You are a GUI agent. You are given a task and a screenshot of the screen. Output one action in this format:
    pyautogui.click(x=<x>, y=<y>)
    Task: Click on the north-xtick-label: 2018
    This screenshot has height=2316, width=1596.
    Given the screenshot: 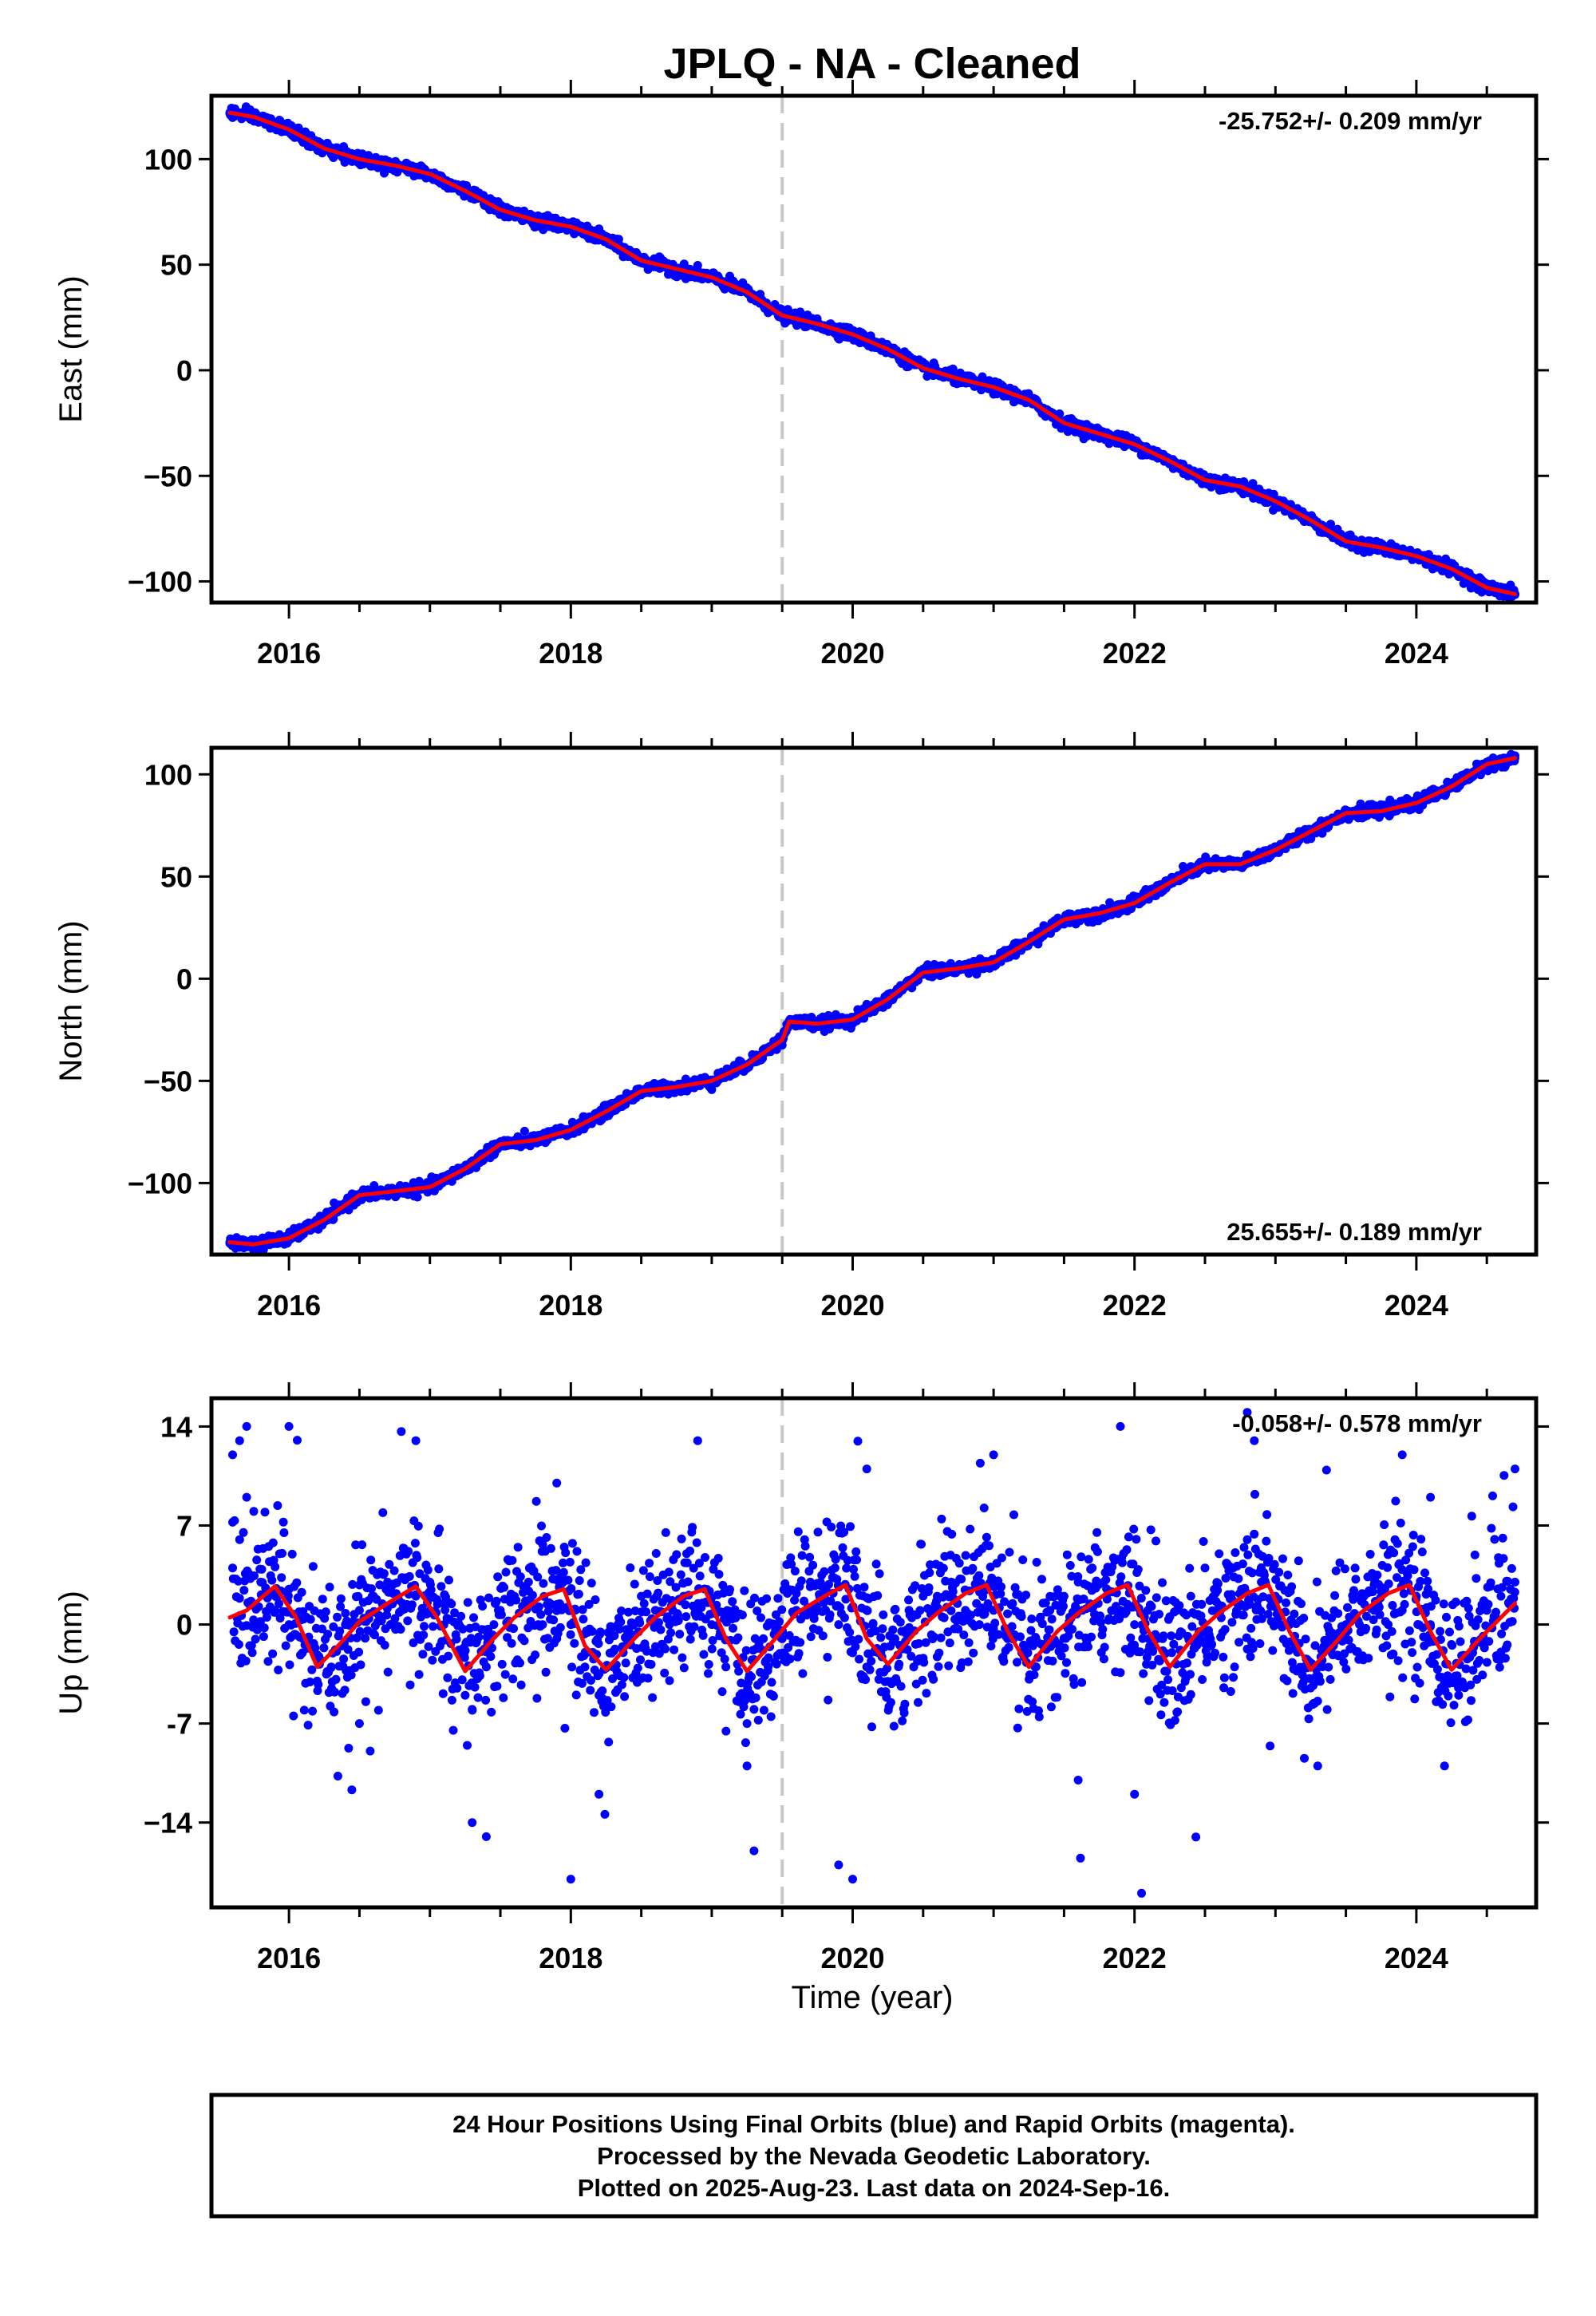 What is the action you would take?
    pyautogui.click(x=570, y=1305)
    